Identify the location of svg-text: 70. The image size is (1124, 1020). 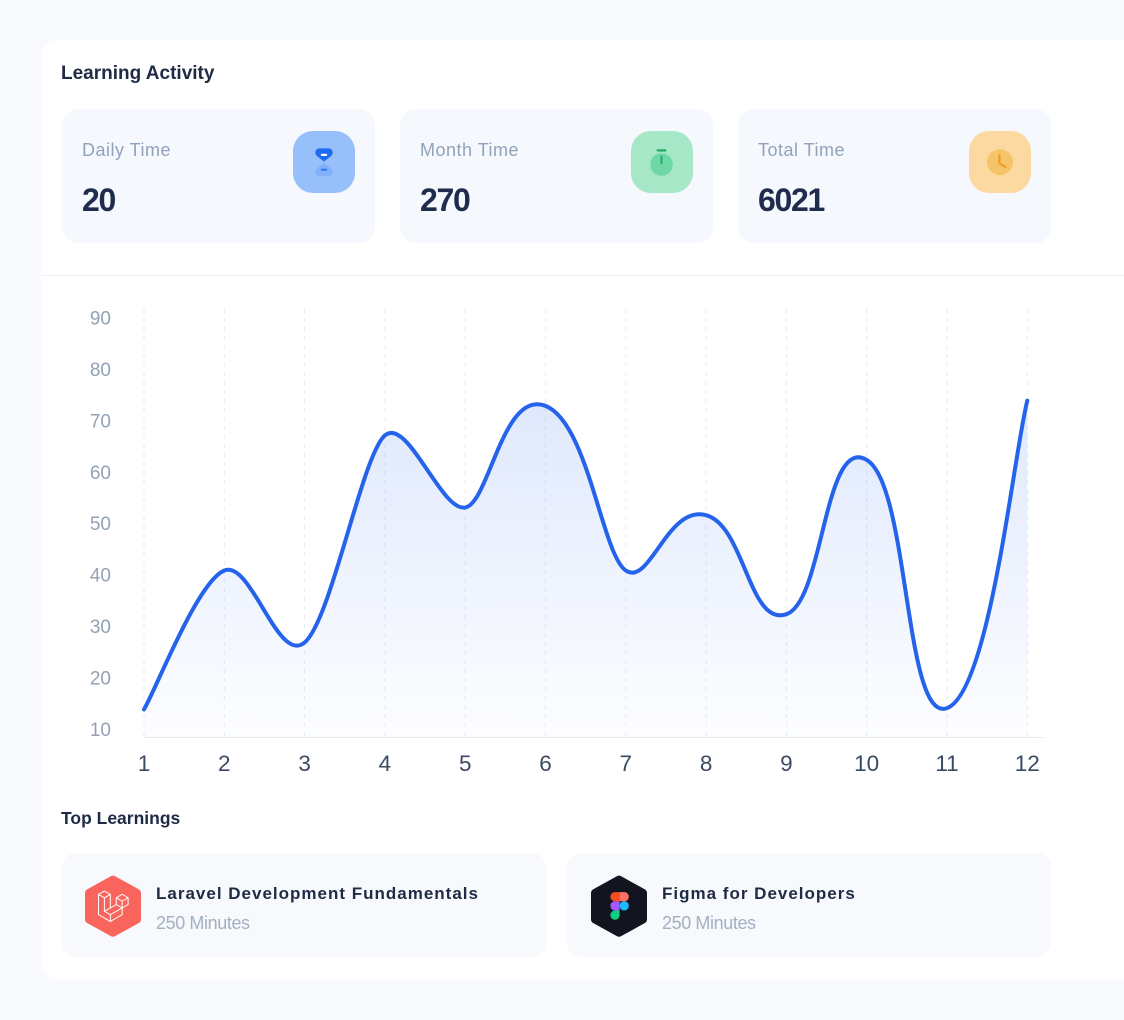
(100, 421).